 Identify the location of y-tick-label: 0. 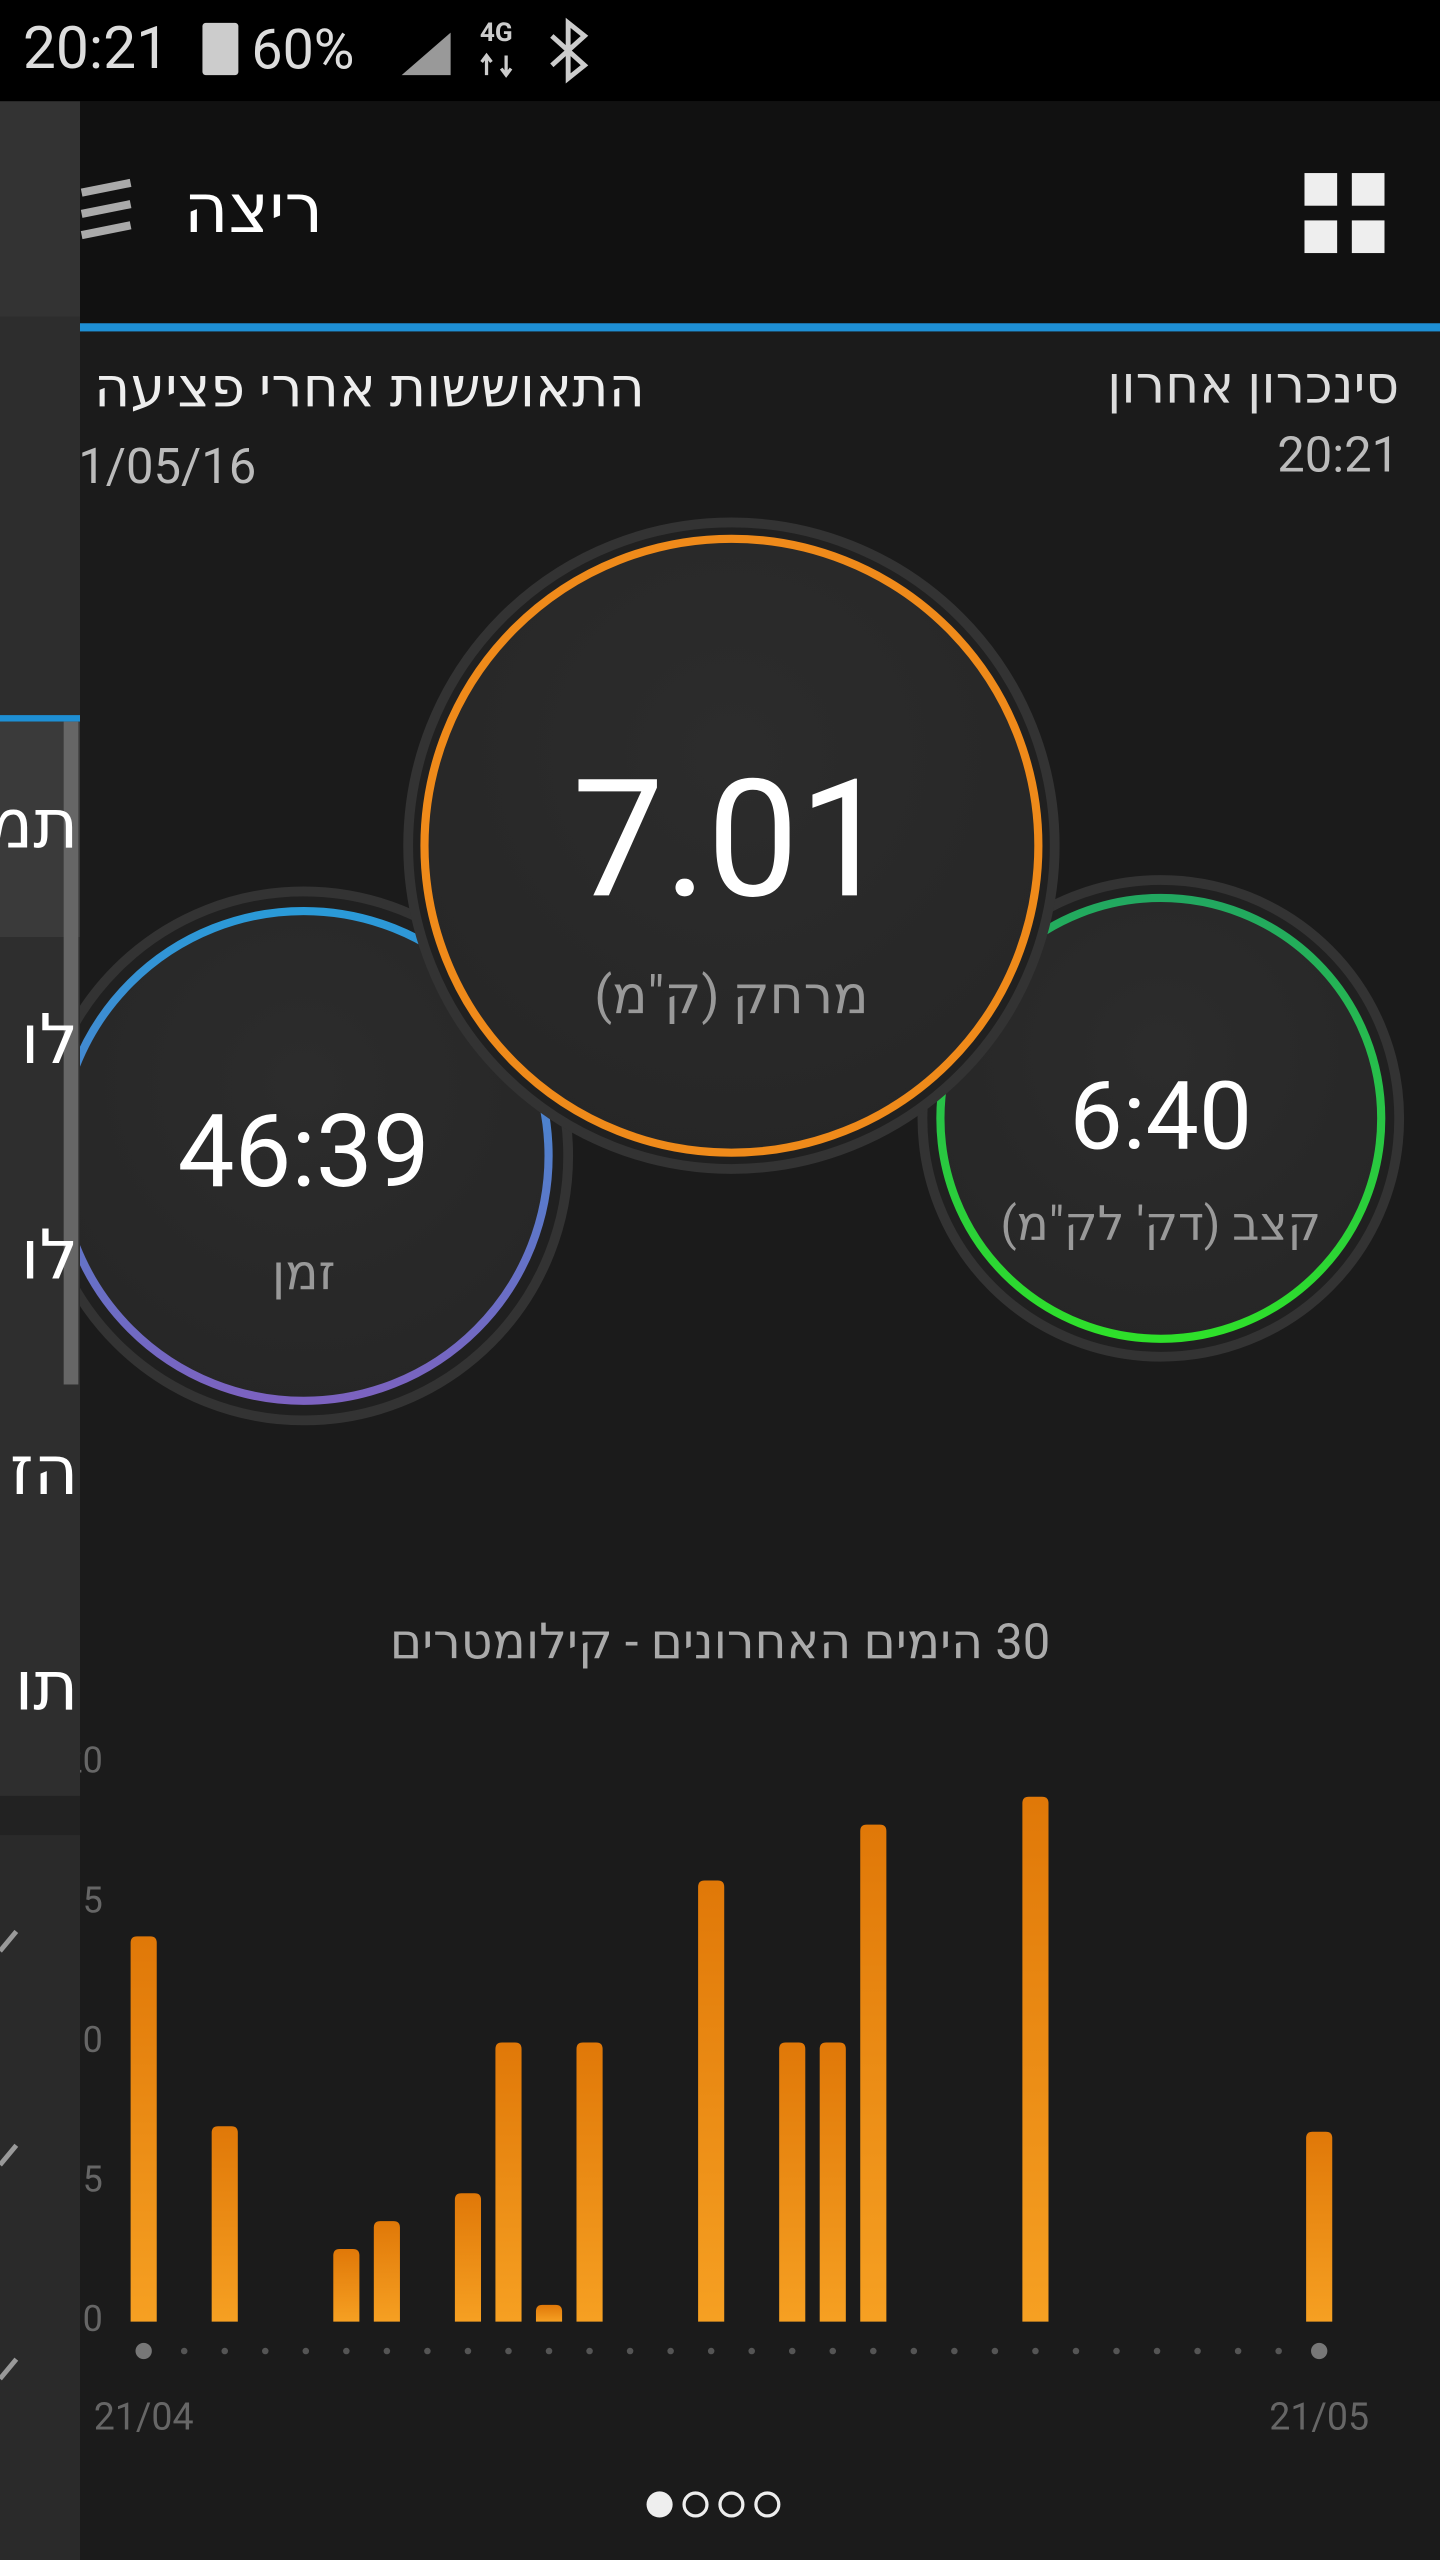
(93, 2319).